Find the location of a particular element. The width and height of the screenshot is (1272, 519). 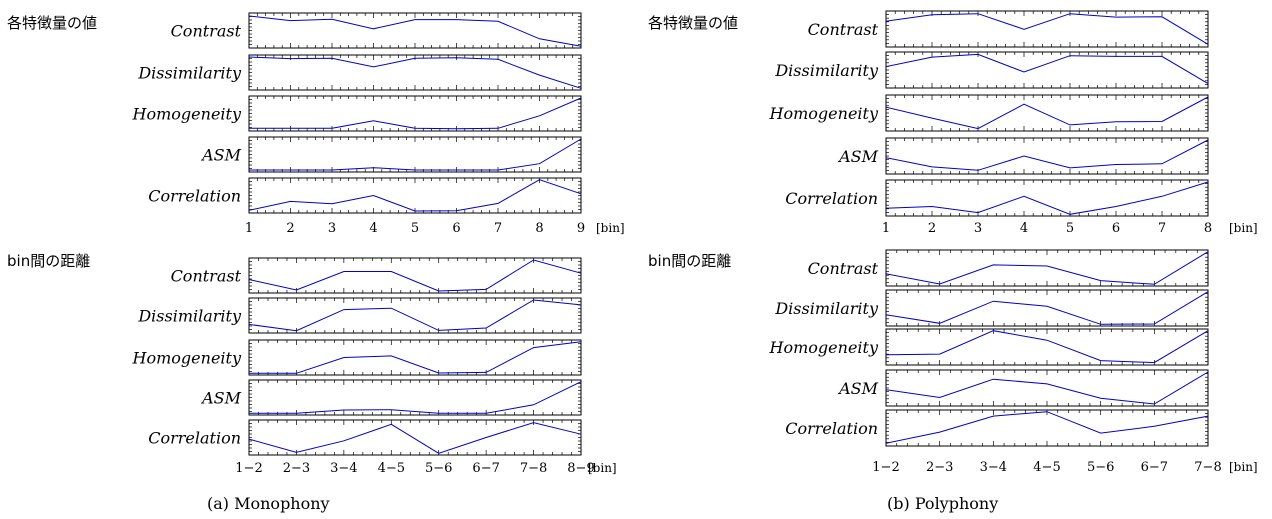

section-title-features-a: 各特徴量の値 is located at coordinates (52, 23).